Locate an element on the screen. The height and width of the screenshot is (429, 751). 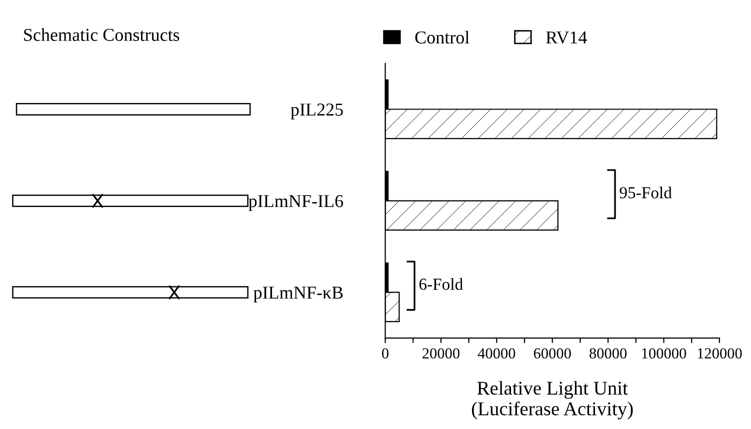
x-tick-label: 60000 is located at coordinates (552, 353).